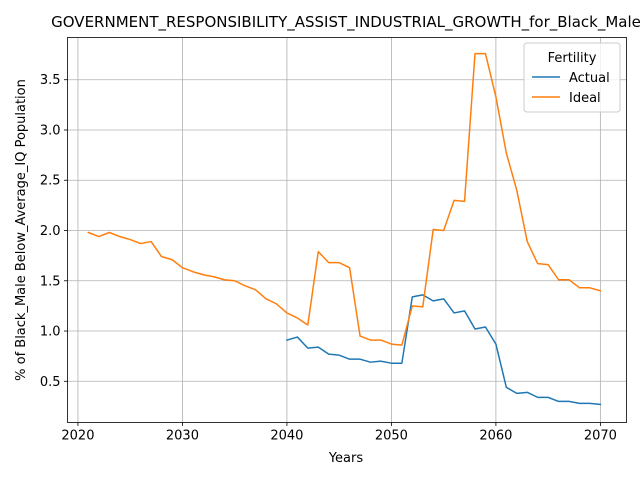 Image resolution: width=640 pixels, height=485 pixels. Describe the element at coordinates (589, 78) in the screenshot. I see `legend-label-actual: Actual` at that location.